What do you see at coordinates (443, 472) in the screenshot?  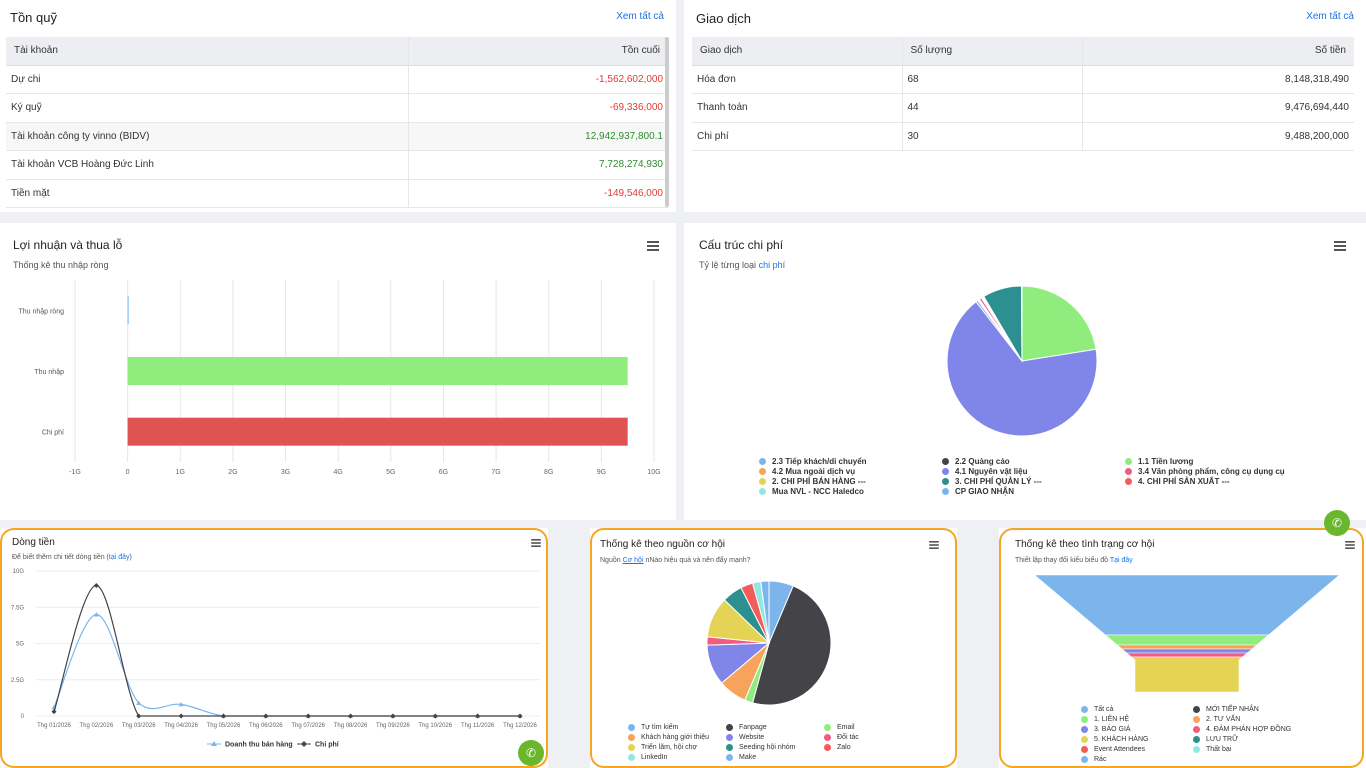 I see `x-tick-label: 6G` at bounding box center [443, 472].